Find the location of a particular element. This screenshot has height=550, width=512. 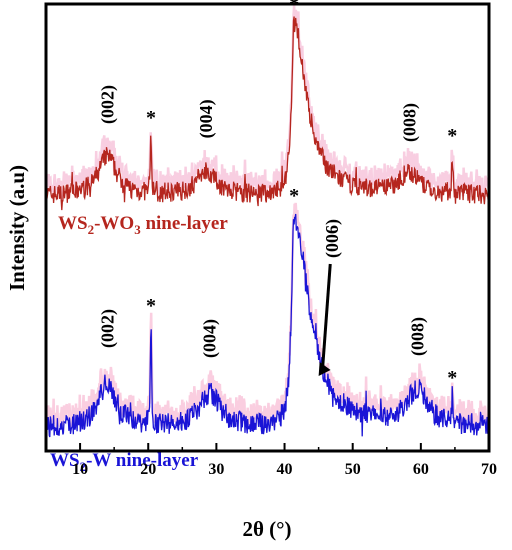

series-name-label: WS2-W nine-layer is located at coordinates (124, 462).